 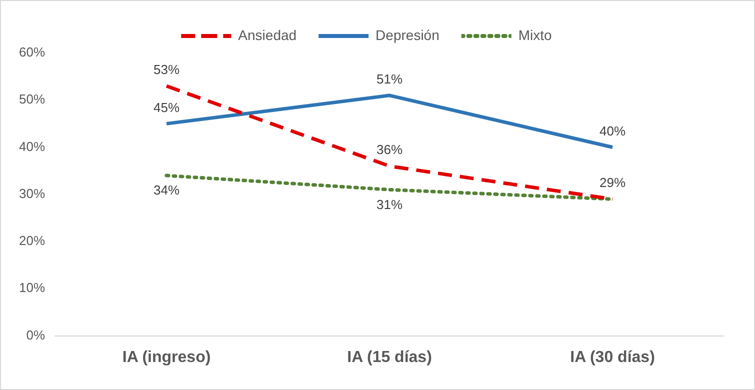 What do you see at coordinates (166, 357) in the screenshot?
I see `x-tick-label: IA (ingreso)` at bounding box center [166, 357].